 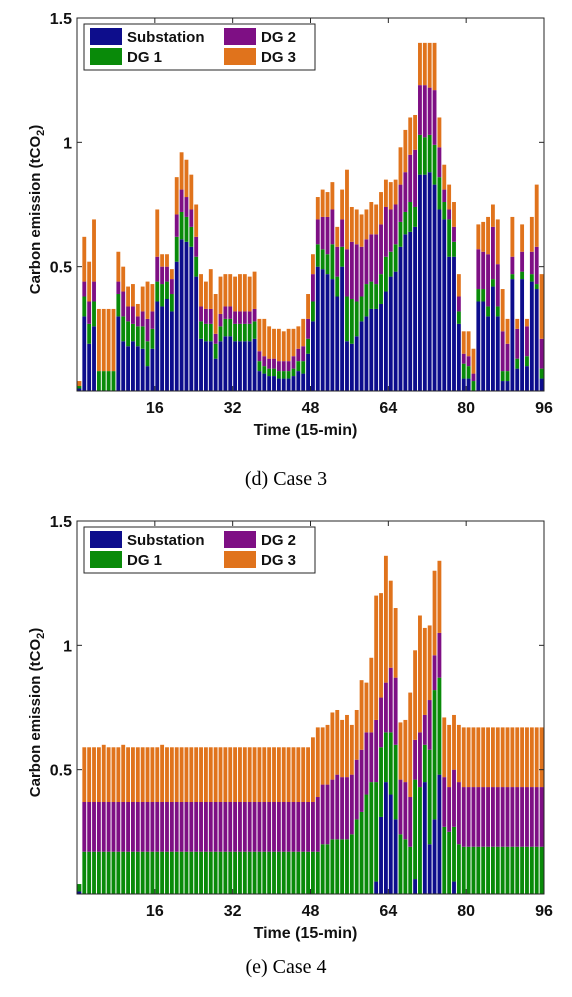 I want to click on y-axis-label: Carbon emission (tCO2), so click(x=37, y=209).